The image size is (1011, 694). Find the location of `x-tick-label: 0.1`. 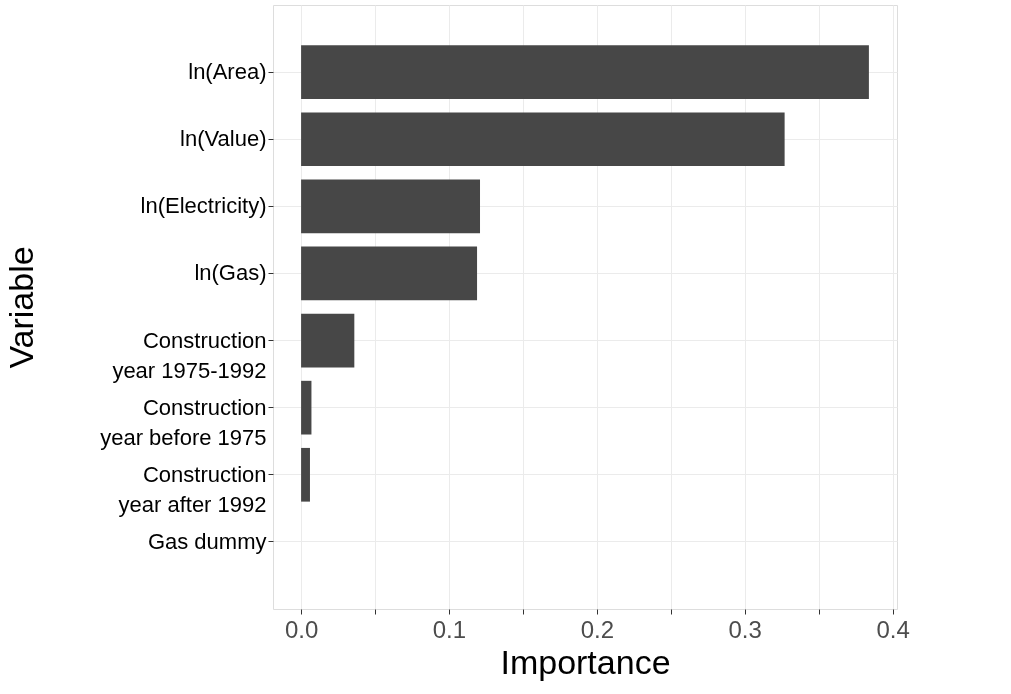

x-tick-label: 0.1 is located at coordinates (449, 629).